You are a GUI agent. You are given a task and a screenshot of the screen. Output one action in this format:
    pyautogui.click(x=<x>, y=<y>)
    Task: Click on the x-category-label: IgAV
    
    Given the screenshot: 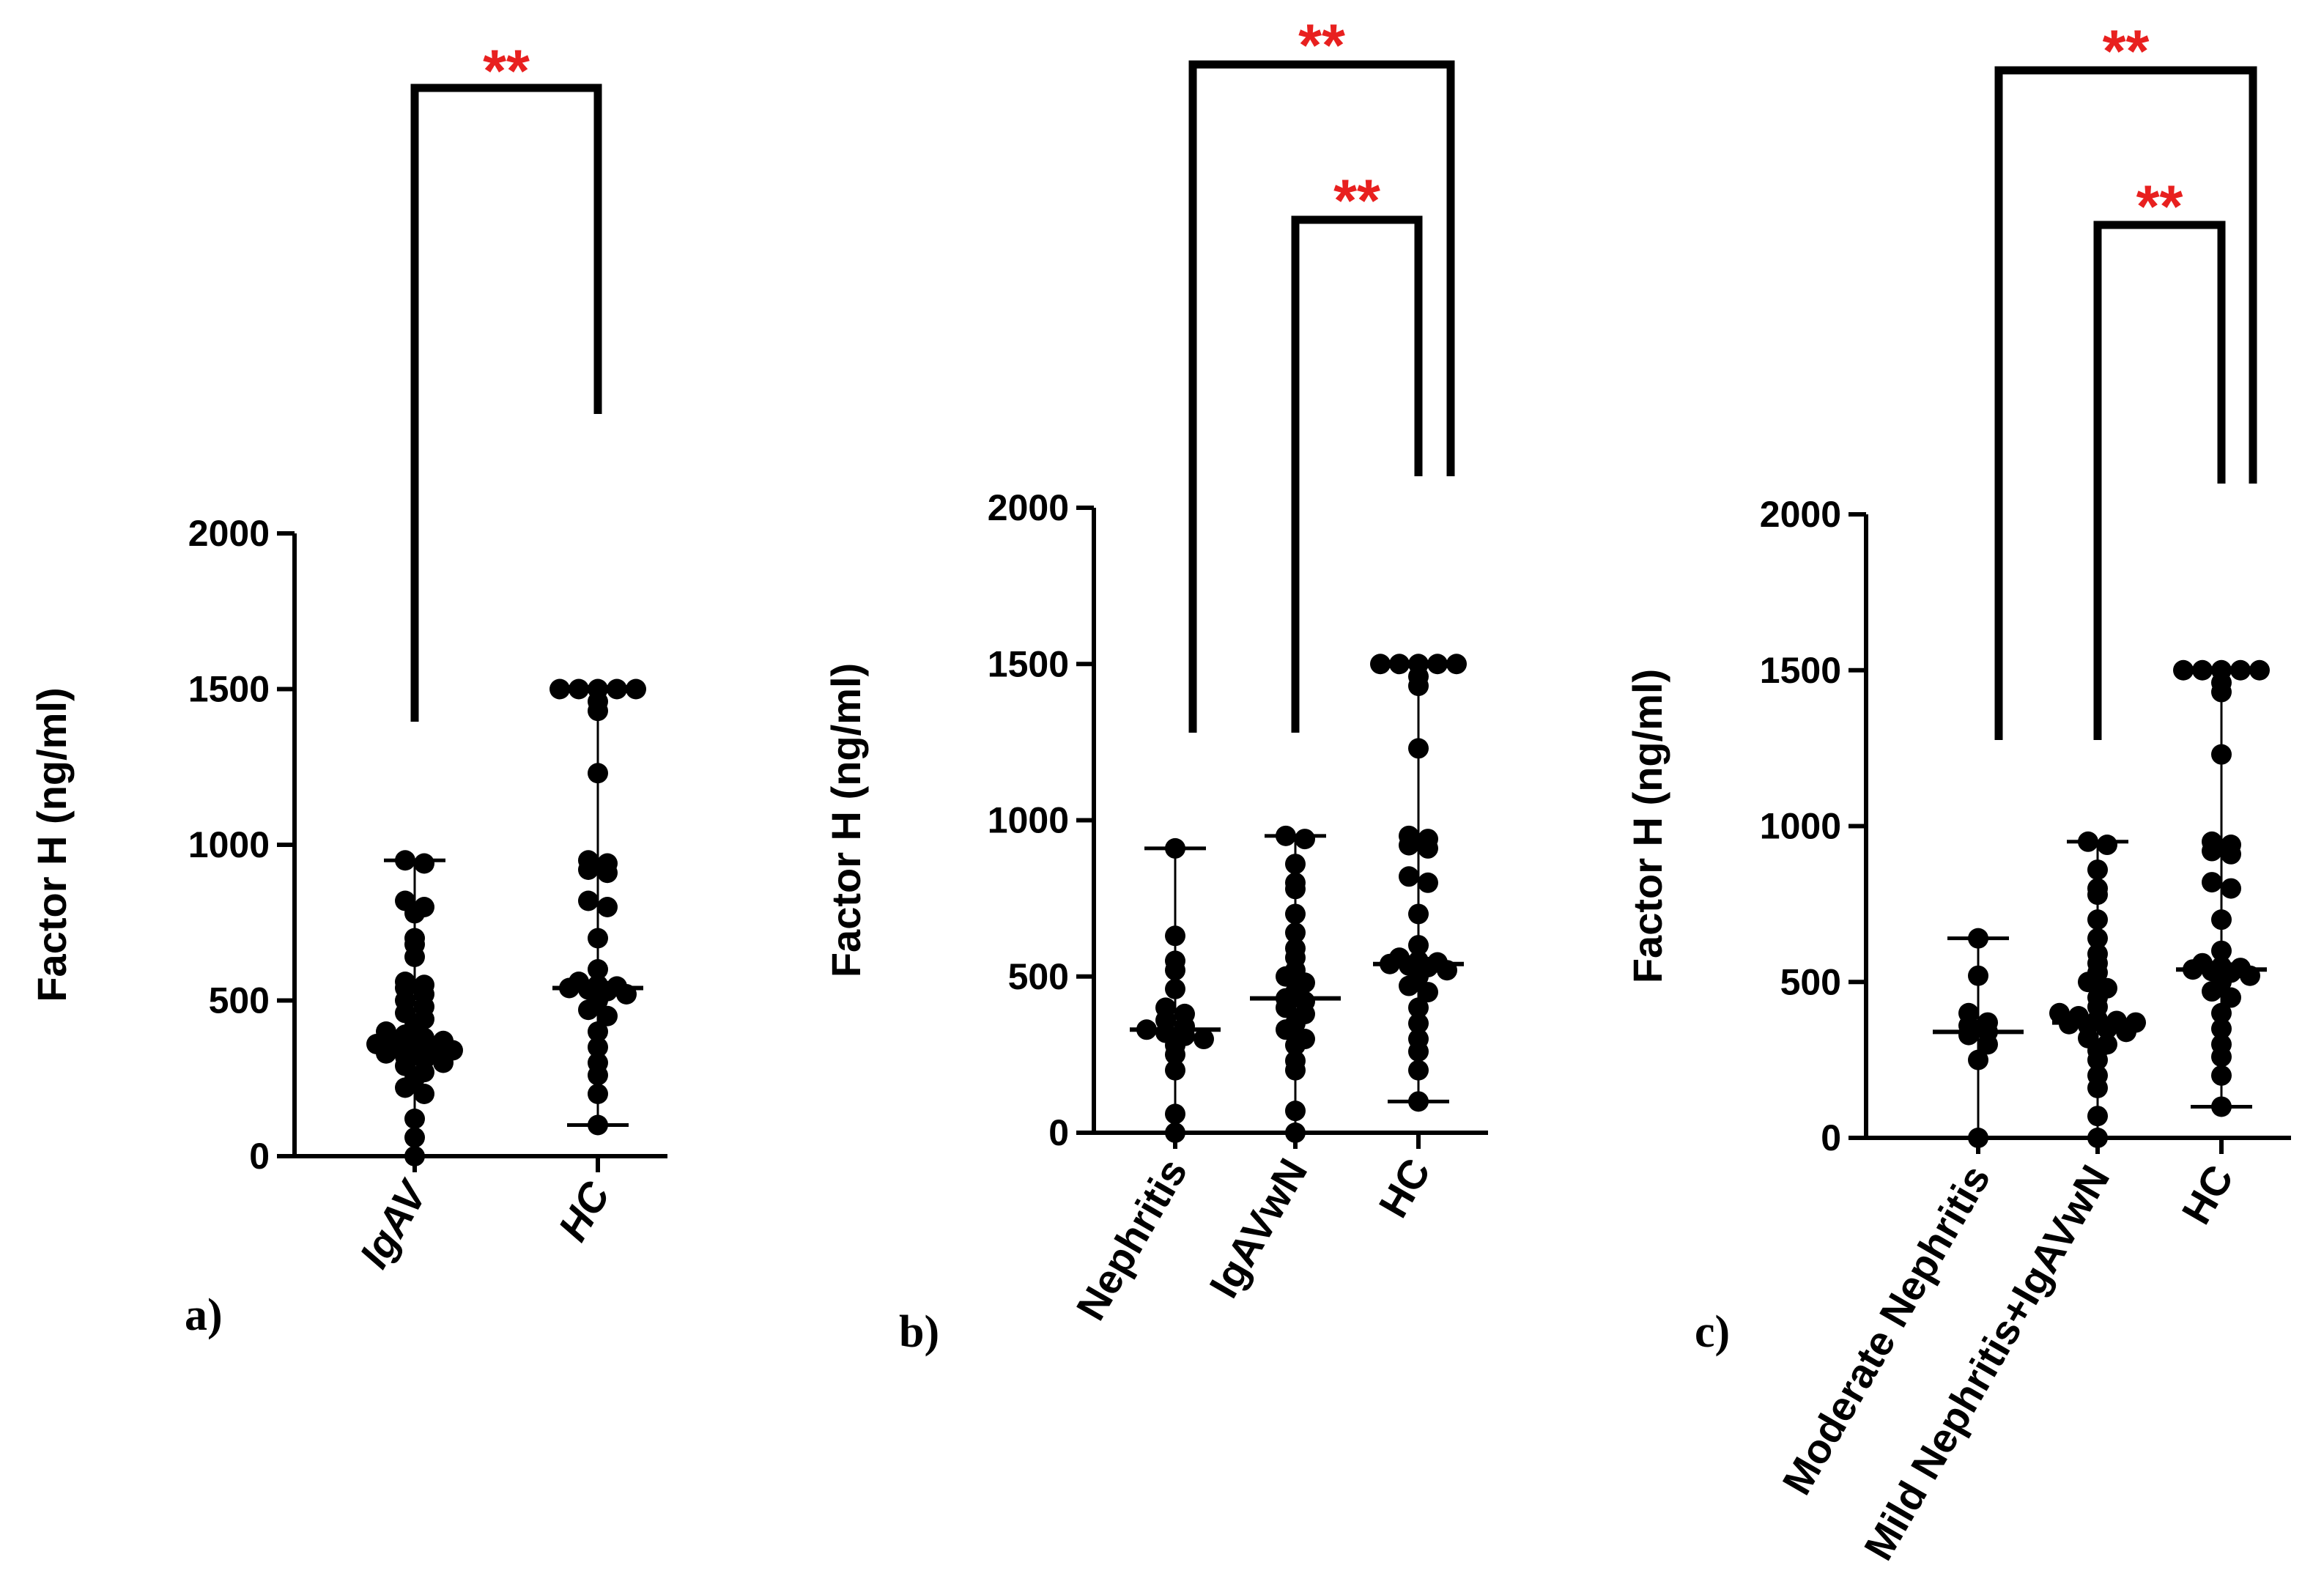 What is the action you would take?
    pyautogui.click(x=393, y=1223)
    